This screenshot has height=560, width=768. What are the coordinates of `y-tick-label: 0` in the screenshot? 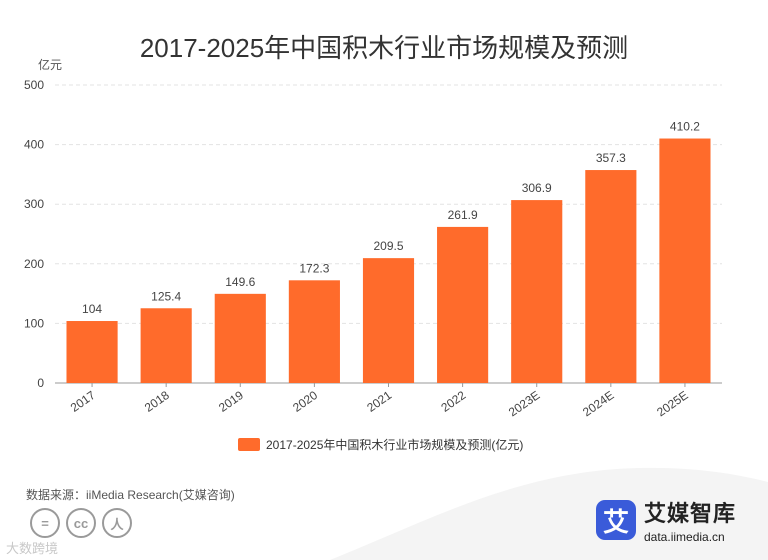 It's located at (40, 383).